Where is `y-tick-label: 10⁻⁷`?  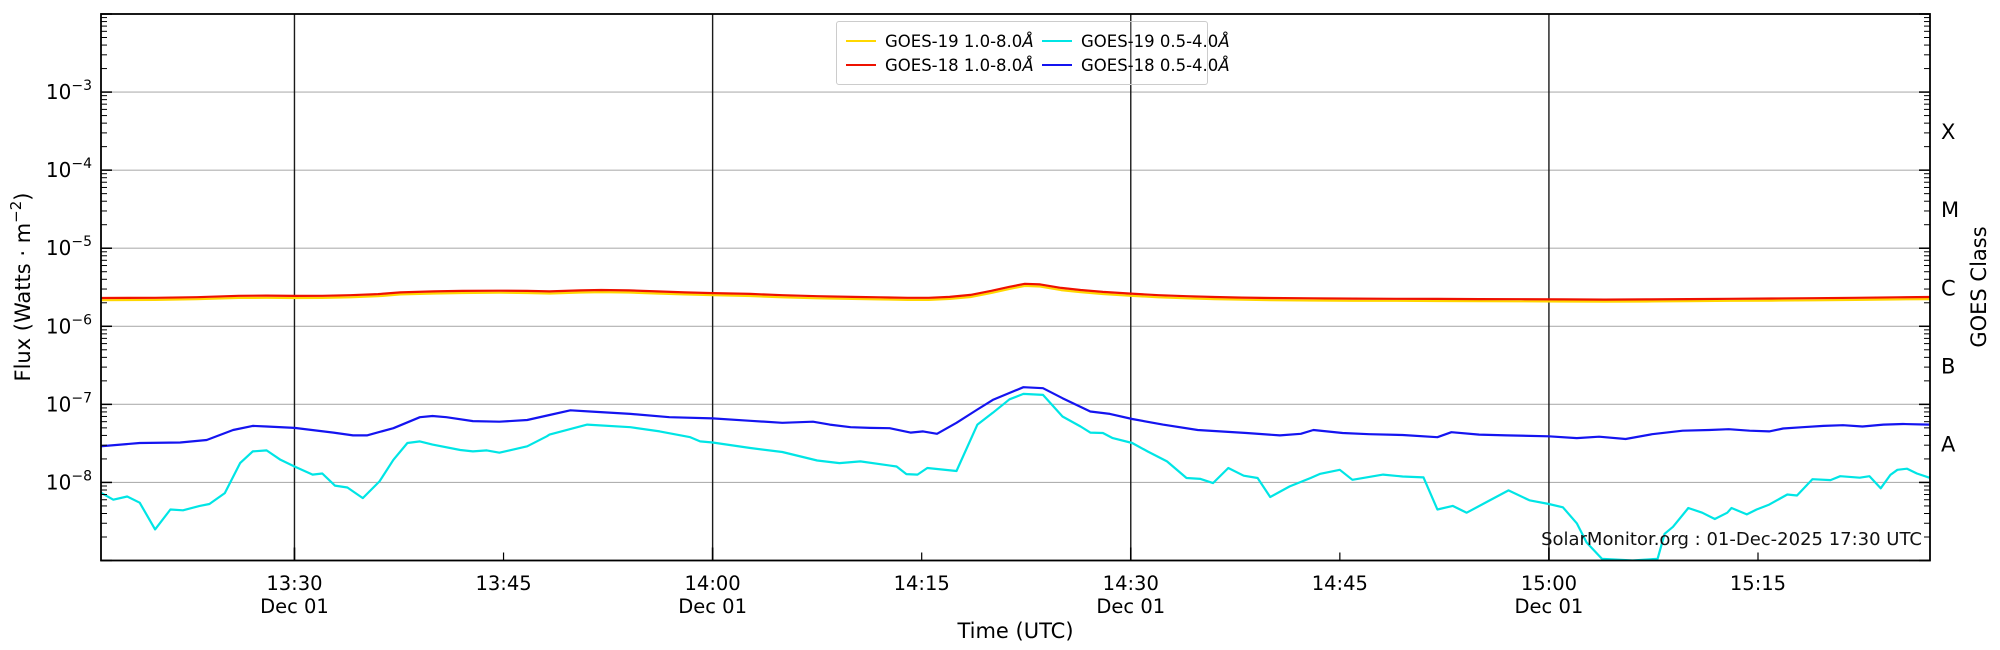 y-tick-label: 10⁻⁷ is located at coordinates (69, 403).